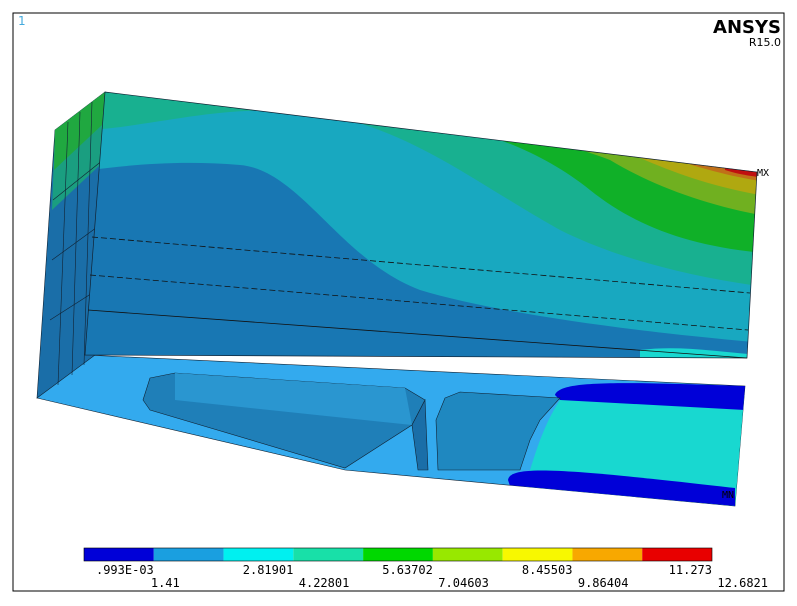 The height and width of the screenshot is (606, 797). What do you see at coordinates (498, 431) in the screenshot?
I see `cutout` at bounding box center [498, 431].